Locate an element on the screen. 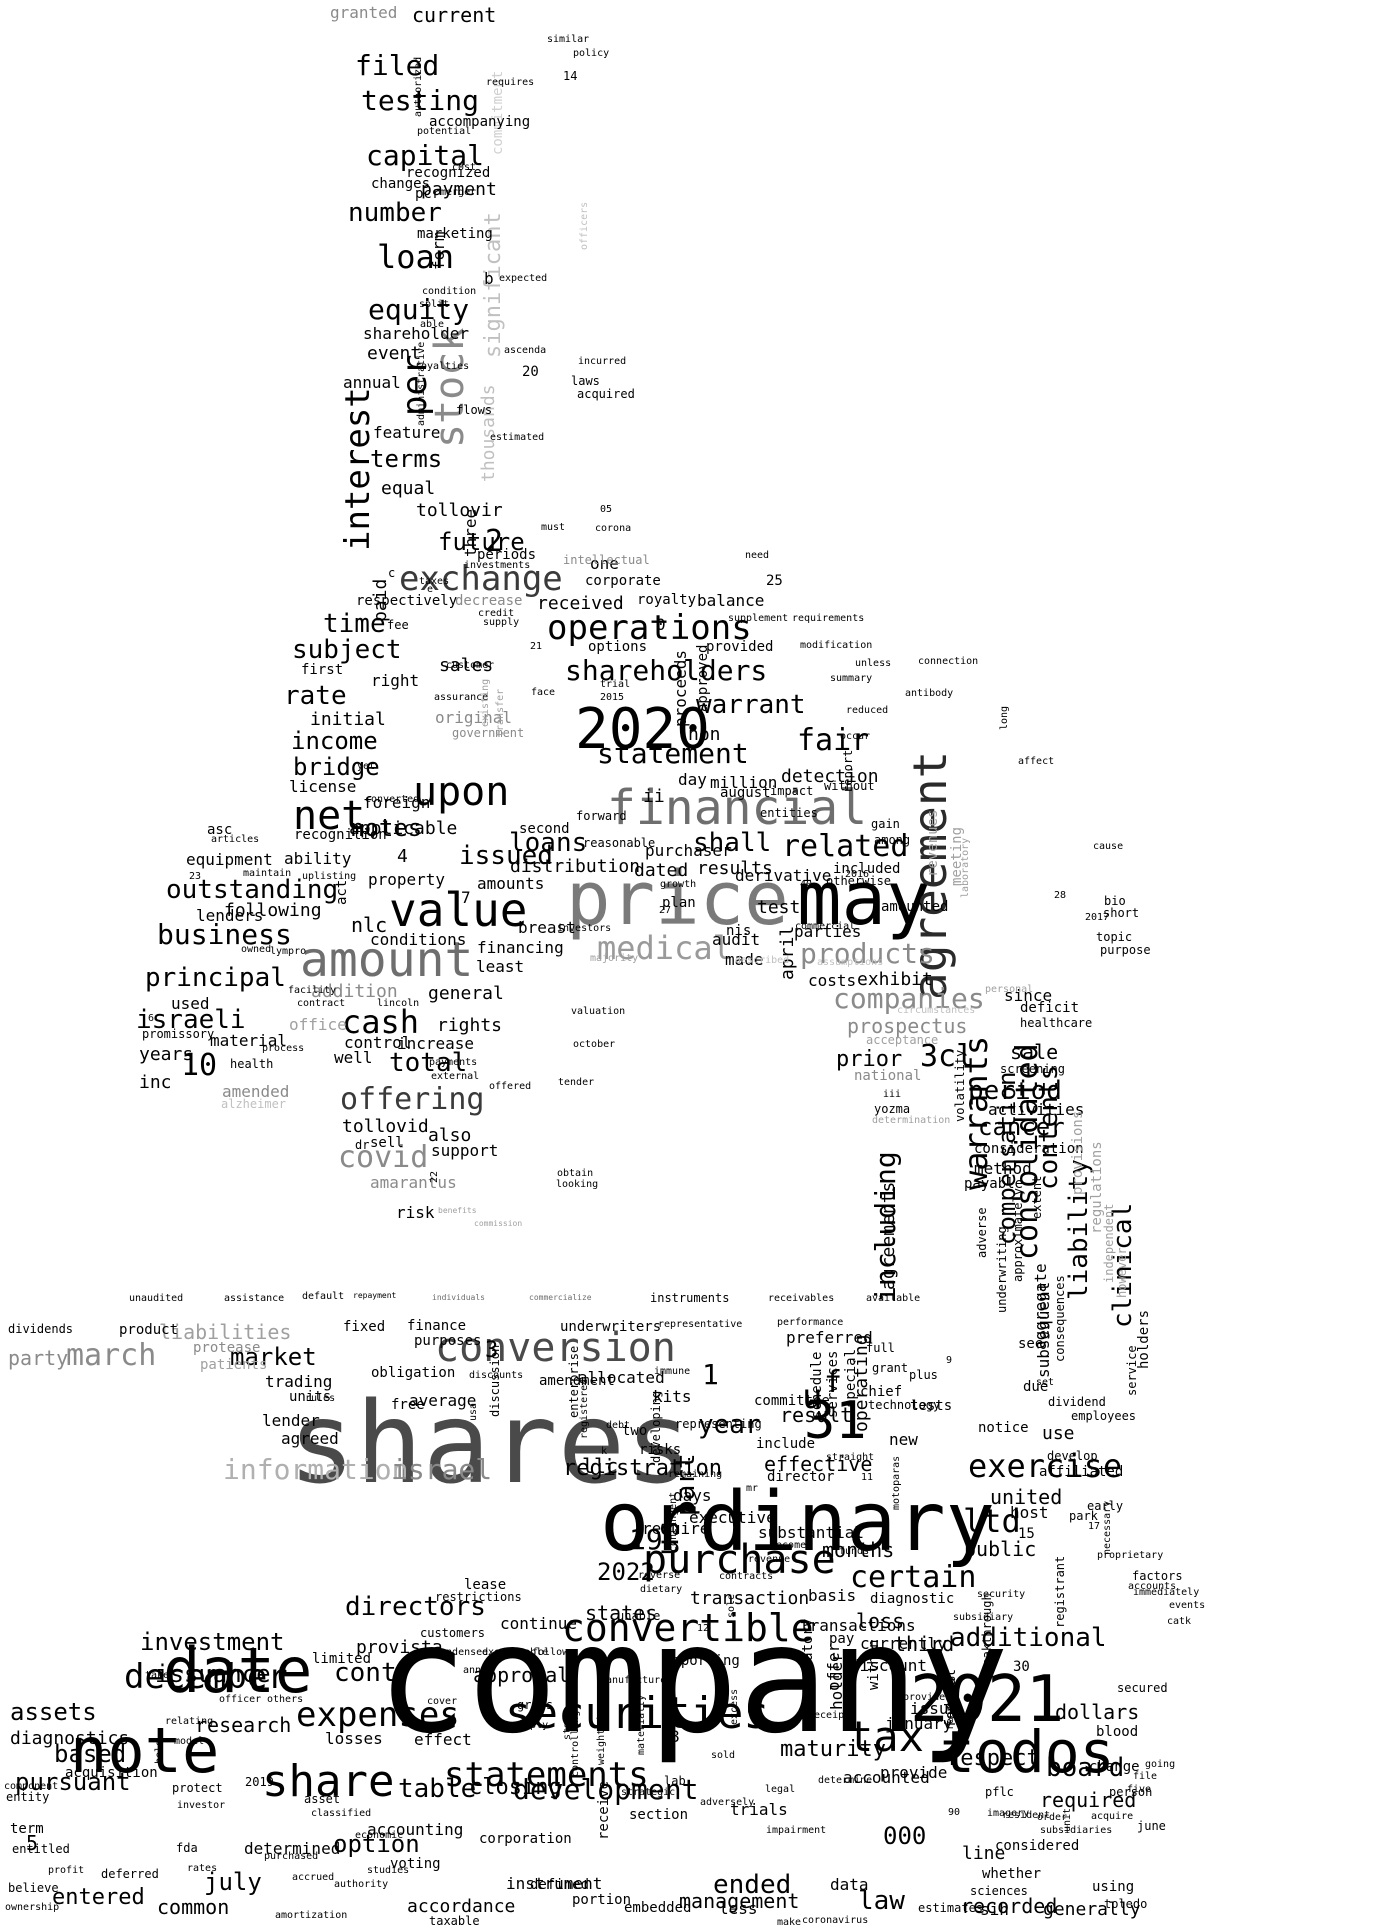 Image resolution: width=1393 pixels, height=1928 pixels. cloud-word: default is located at coordinates (323, 1296).